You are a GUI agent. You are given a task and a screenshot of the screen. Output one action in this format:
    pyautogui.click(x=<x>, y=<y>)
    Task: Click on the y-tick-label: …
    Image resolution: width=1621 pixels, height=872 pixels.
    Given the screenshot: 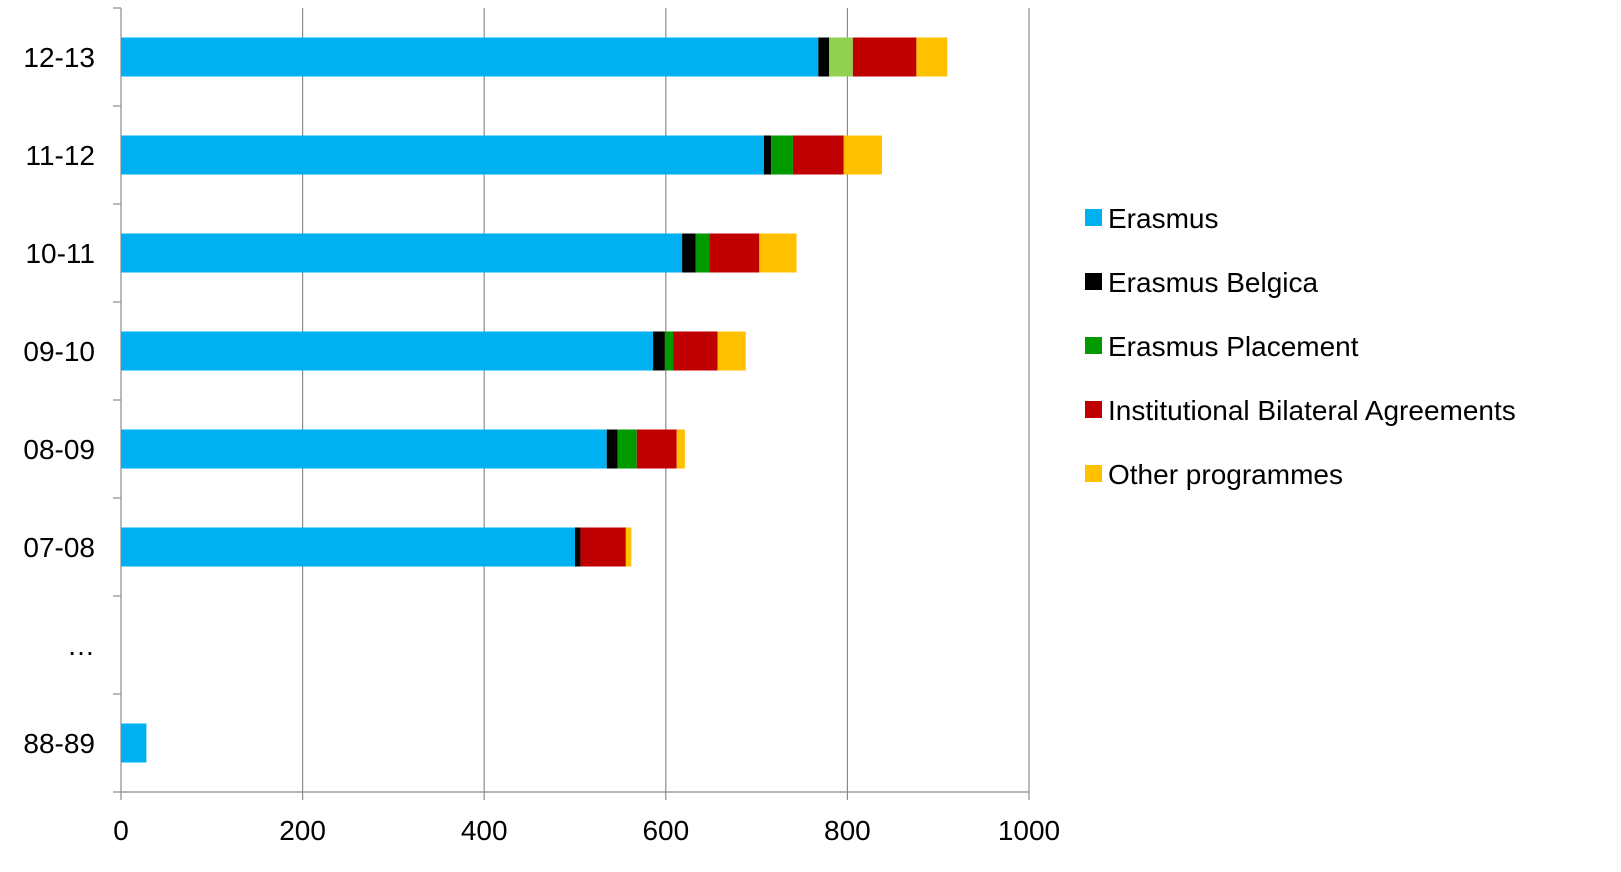 What is the action you would take?
    pyautogui.click(x=81, y=645)
    